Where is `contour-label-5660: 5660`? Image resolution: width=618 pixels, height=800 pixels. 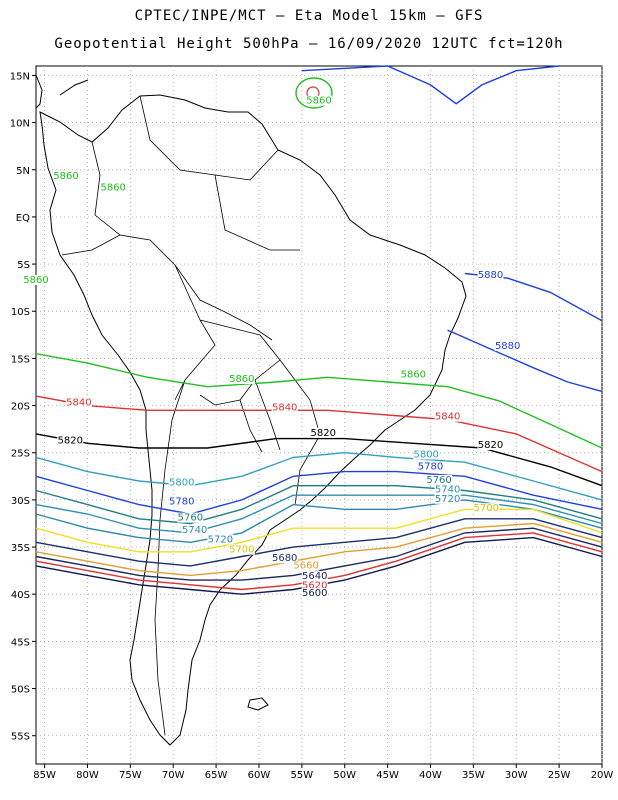 contour-label-5660: 5660 is located at coordinates (305, 566).